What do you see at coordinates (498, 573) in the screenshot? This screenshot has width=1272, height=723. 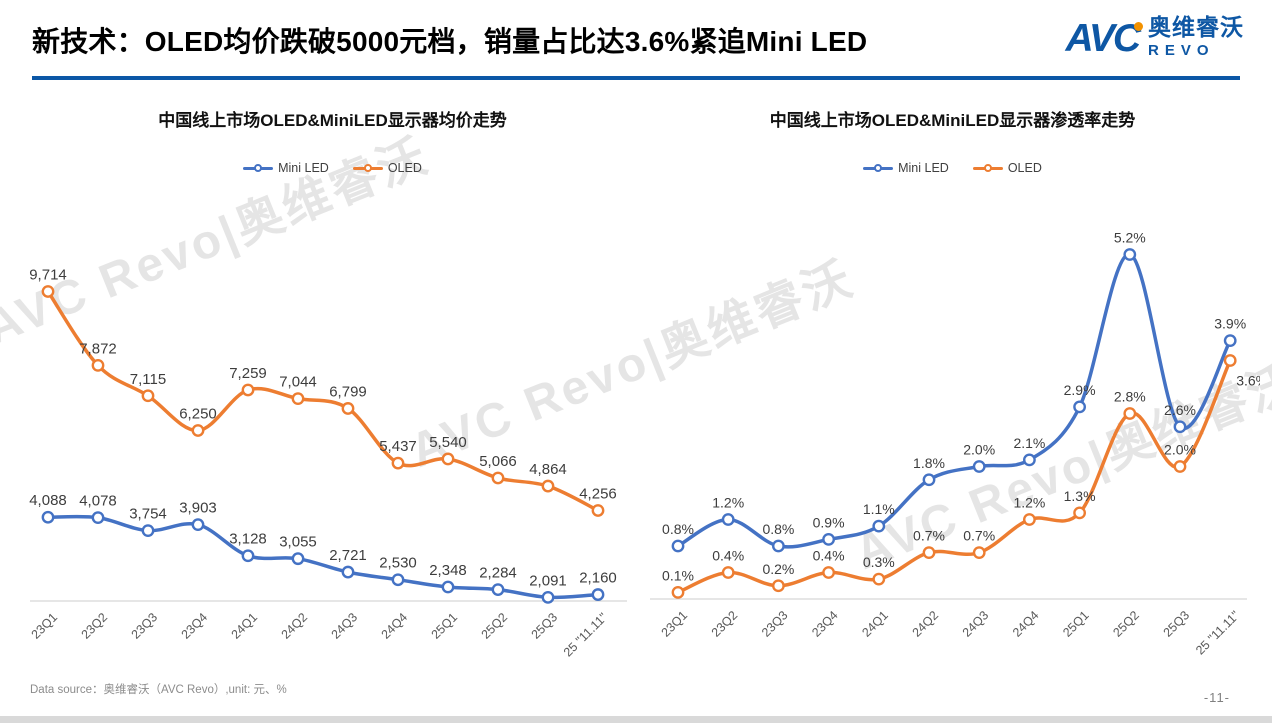 I see `data-label: 2,284` at bounding box center [498, 573].